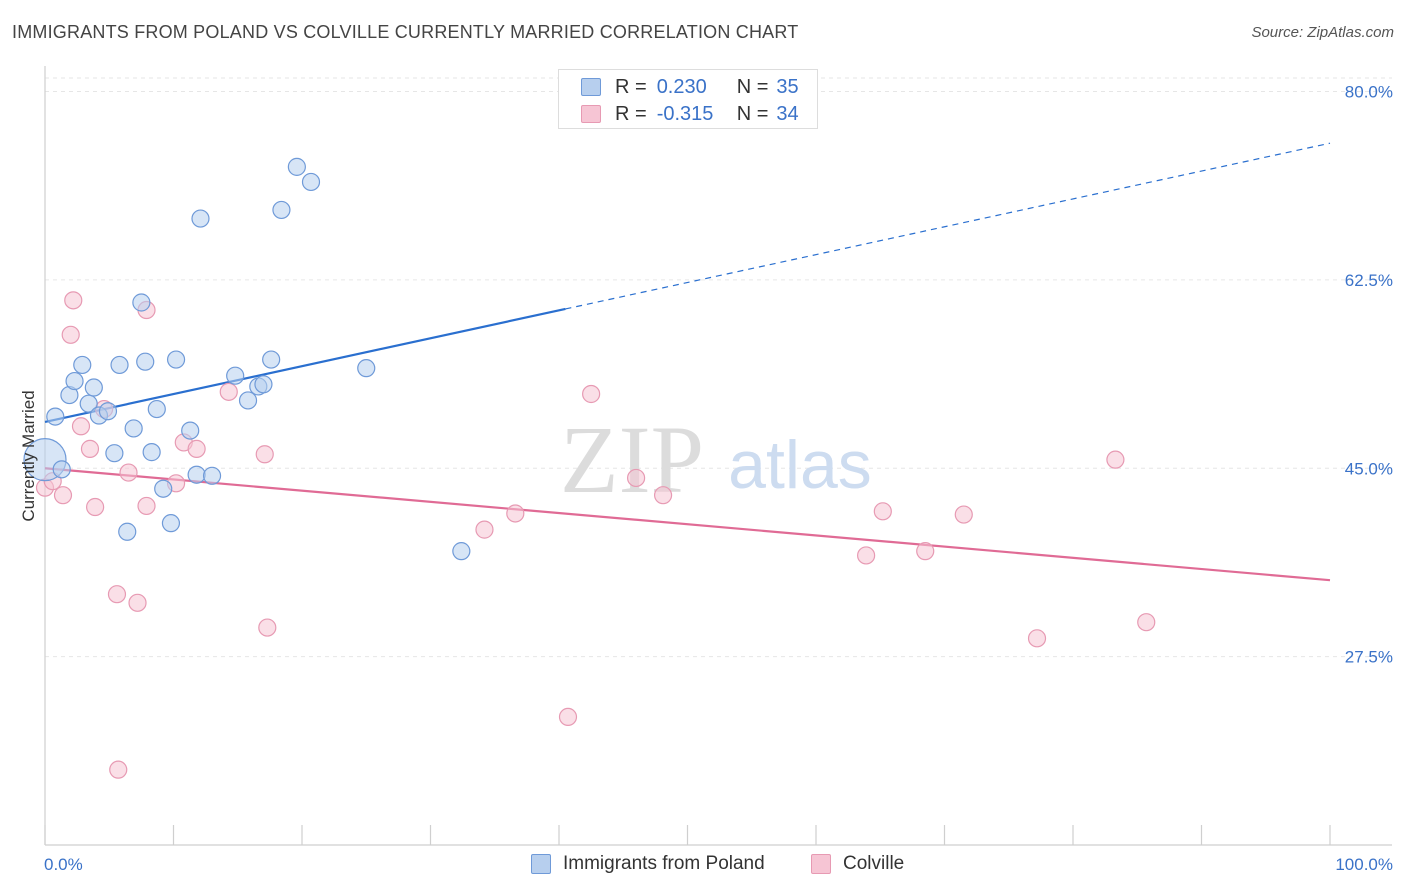 This screenshot has height=892, width=1406. Describe the element at coordinates (1364, 864) in the screenshot. I see `x-tick-label: 100.0%` at that location.